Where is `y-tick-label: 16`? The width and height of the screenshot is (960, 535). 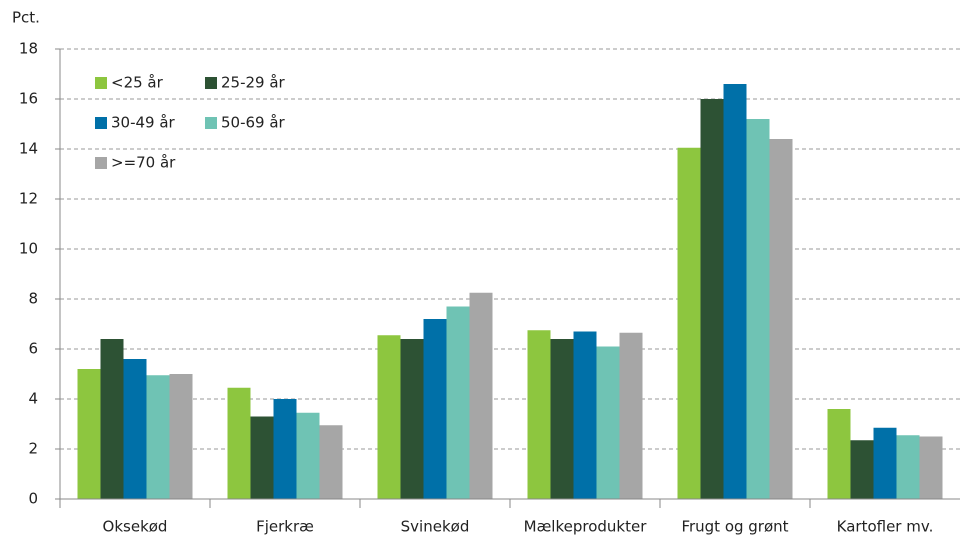
y-tick-label: 16 is located at coordinates (28, 99).